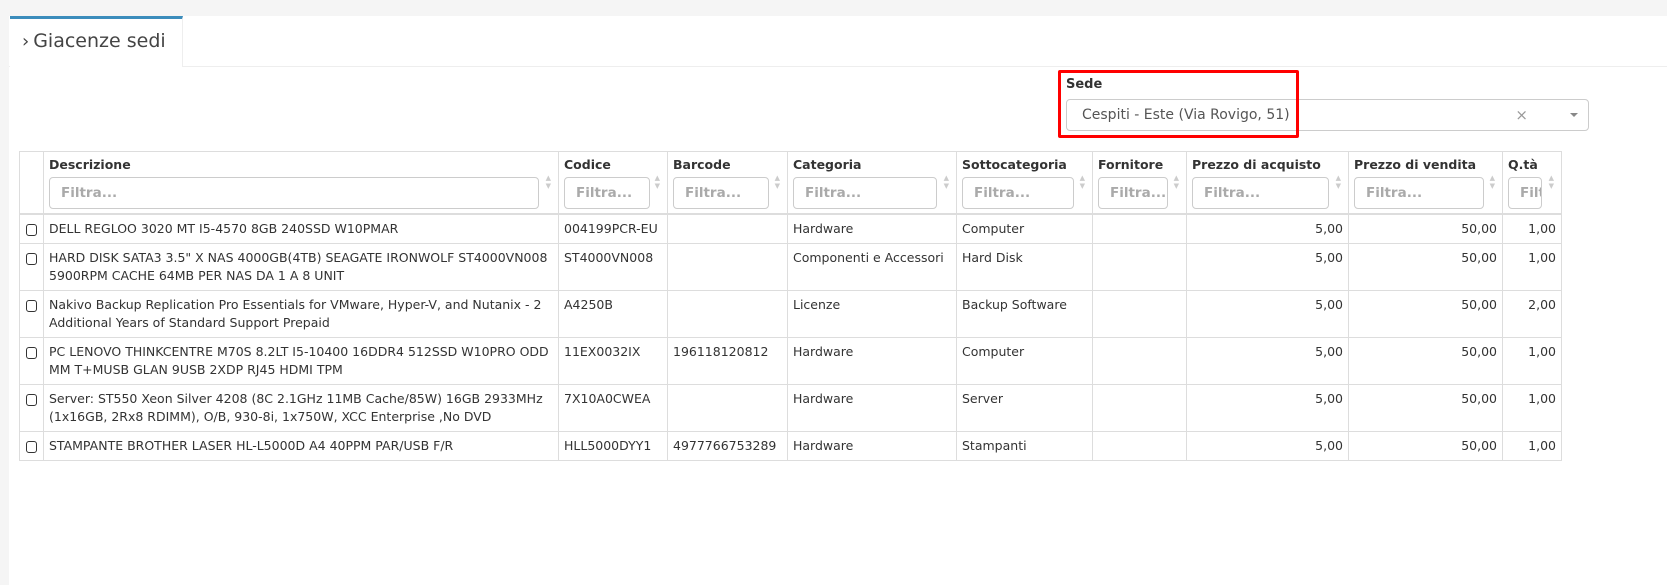 Image resolution: width=1667 pixels, height=585 pixels. Describe the element at coordinates (1327, 115) in the screenshot. I see `sede-select: Cespiti - Este (Via Rovigo, 51) ×` at that location.